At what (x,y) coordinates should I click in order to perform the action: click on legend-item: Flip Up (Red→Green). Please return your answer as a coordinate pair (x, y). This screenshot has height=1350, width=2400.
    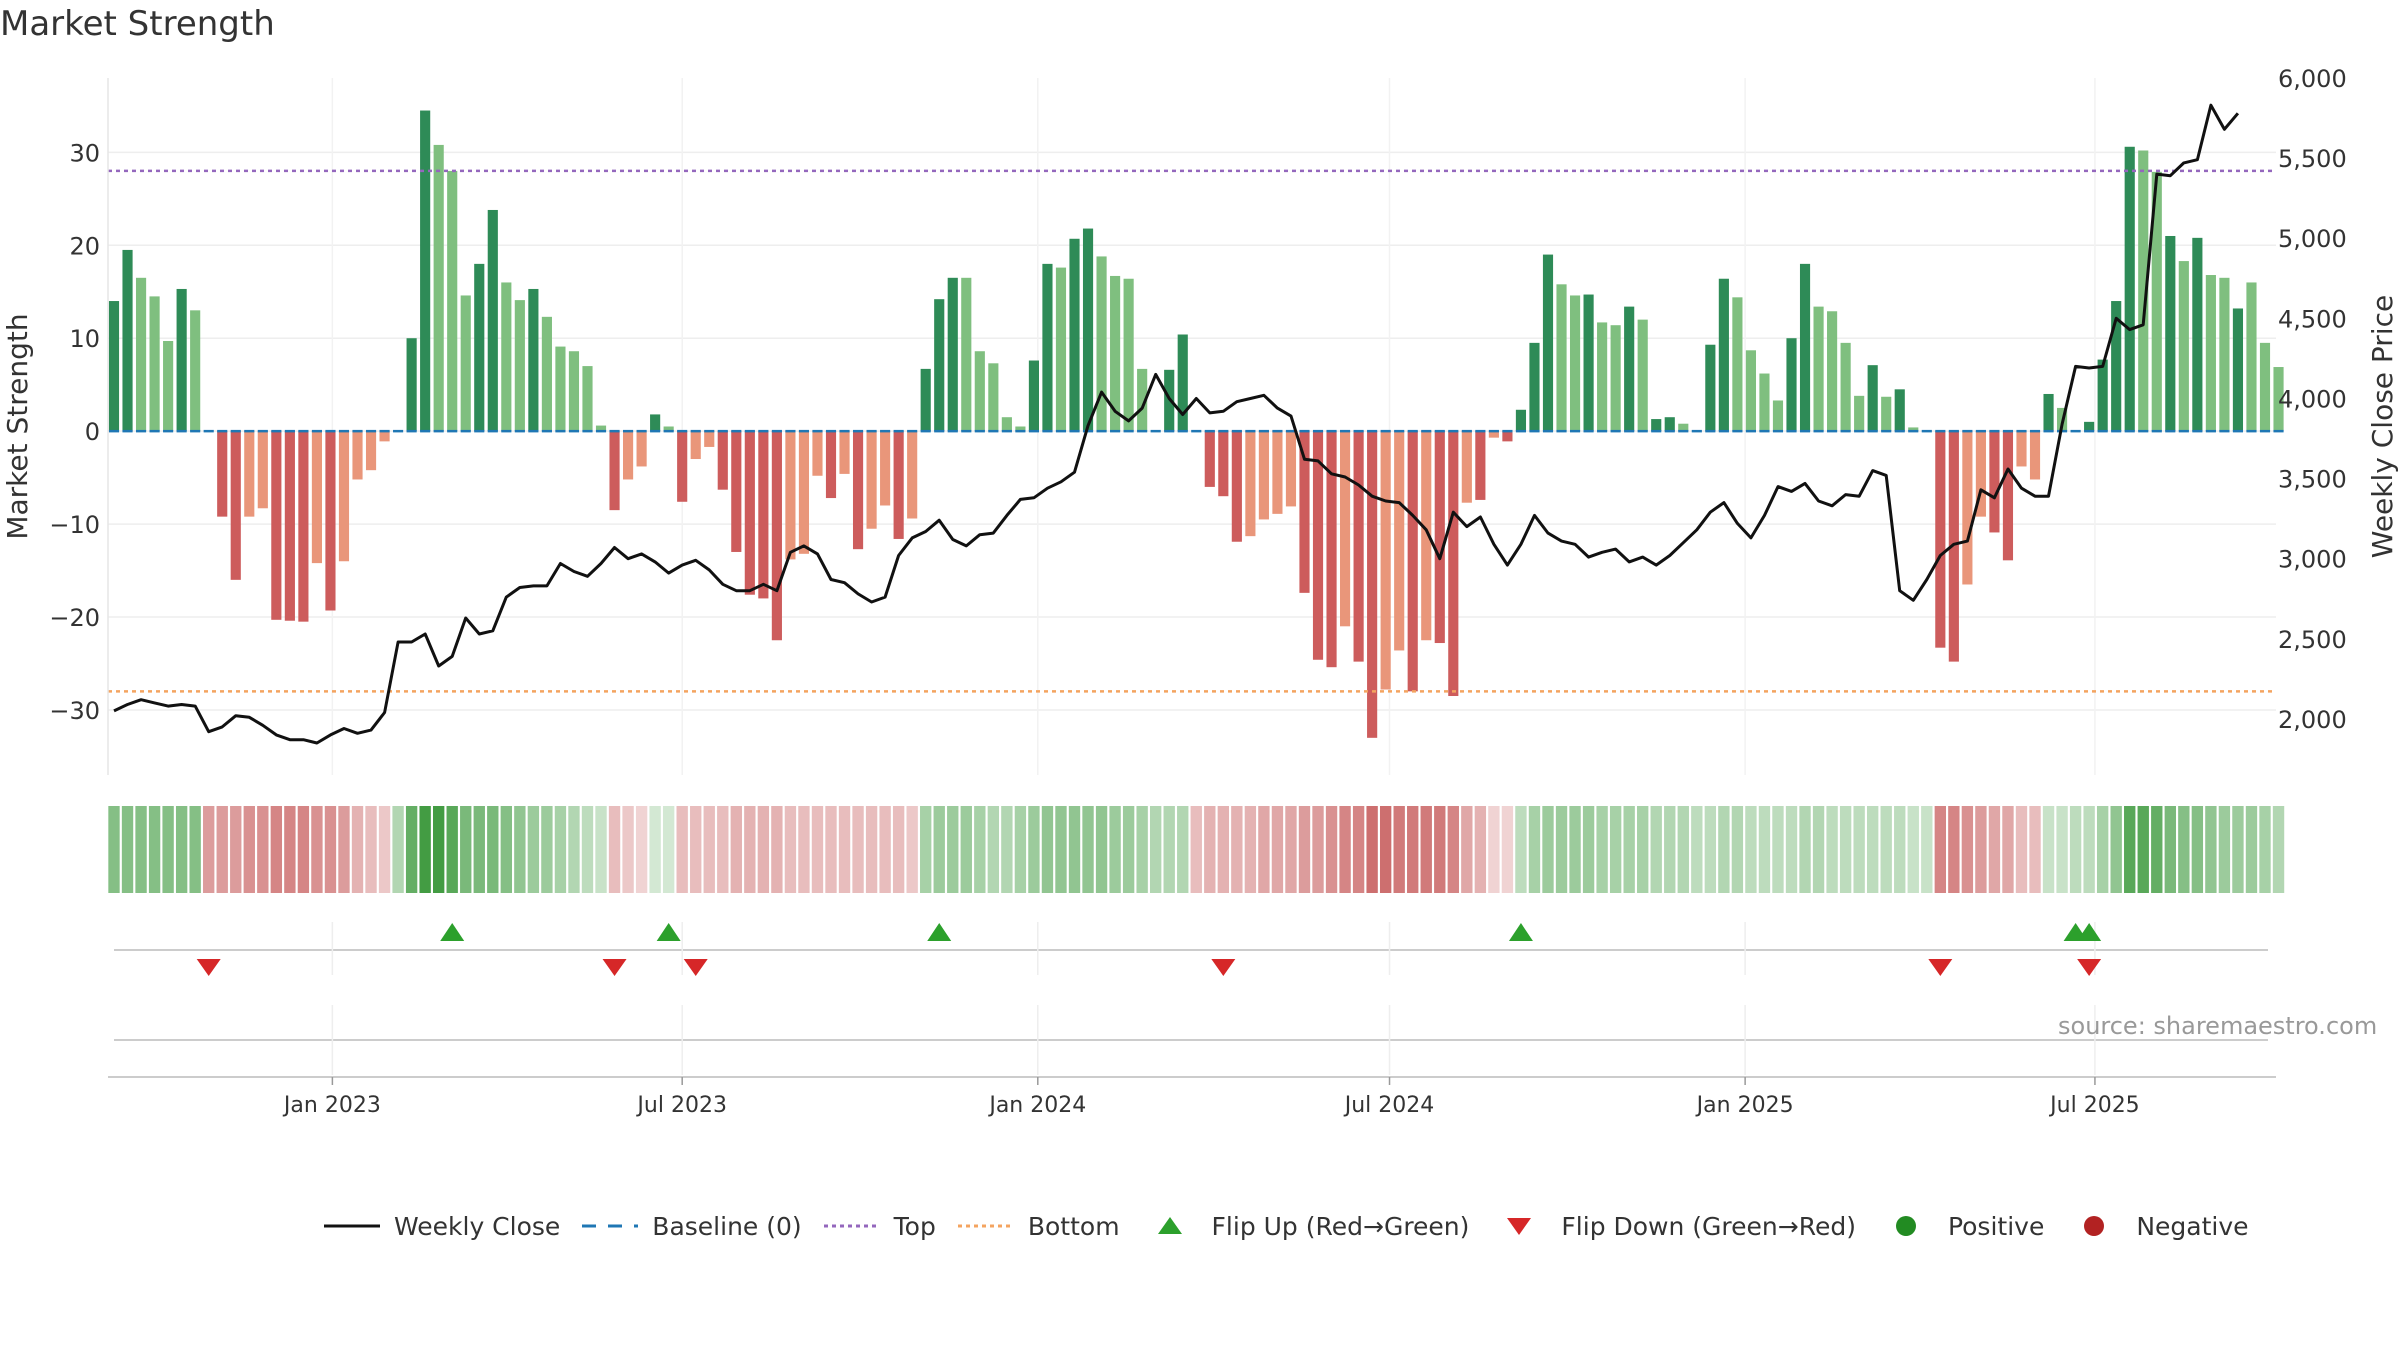
    Looking at the image, I should click on (1305, 1226).